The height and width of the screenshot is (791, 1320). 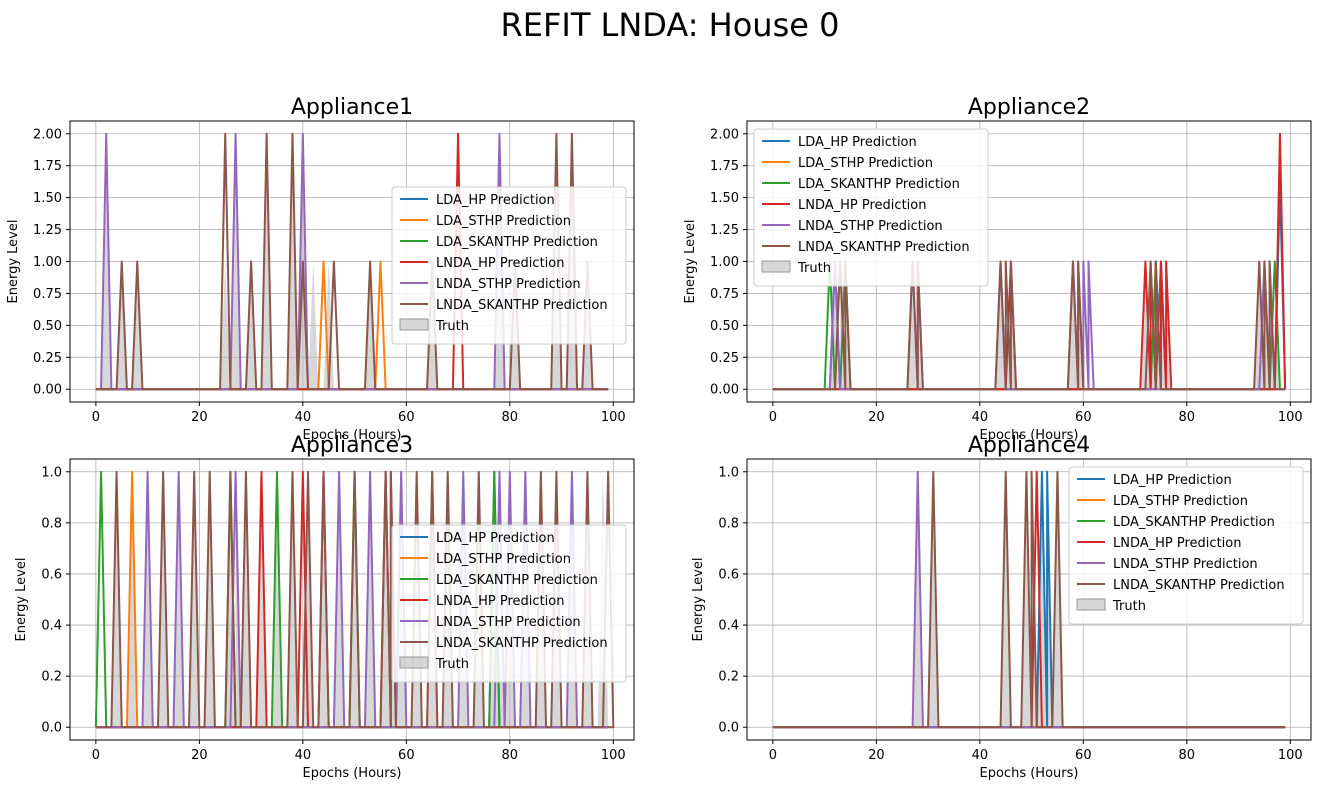 I want to click on y-axis: 0.00 0.25 0.50 0.75 1.00 1.25 1.50 1.75 2.00, so click(x=51, y=262).